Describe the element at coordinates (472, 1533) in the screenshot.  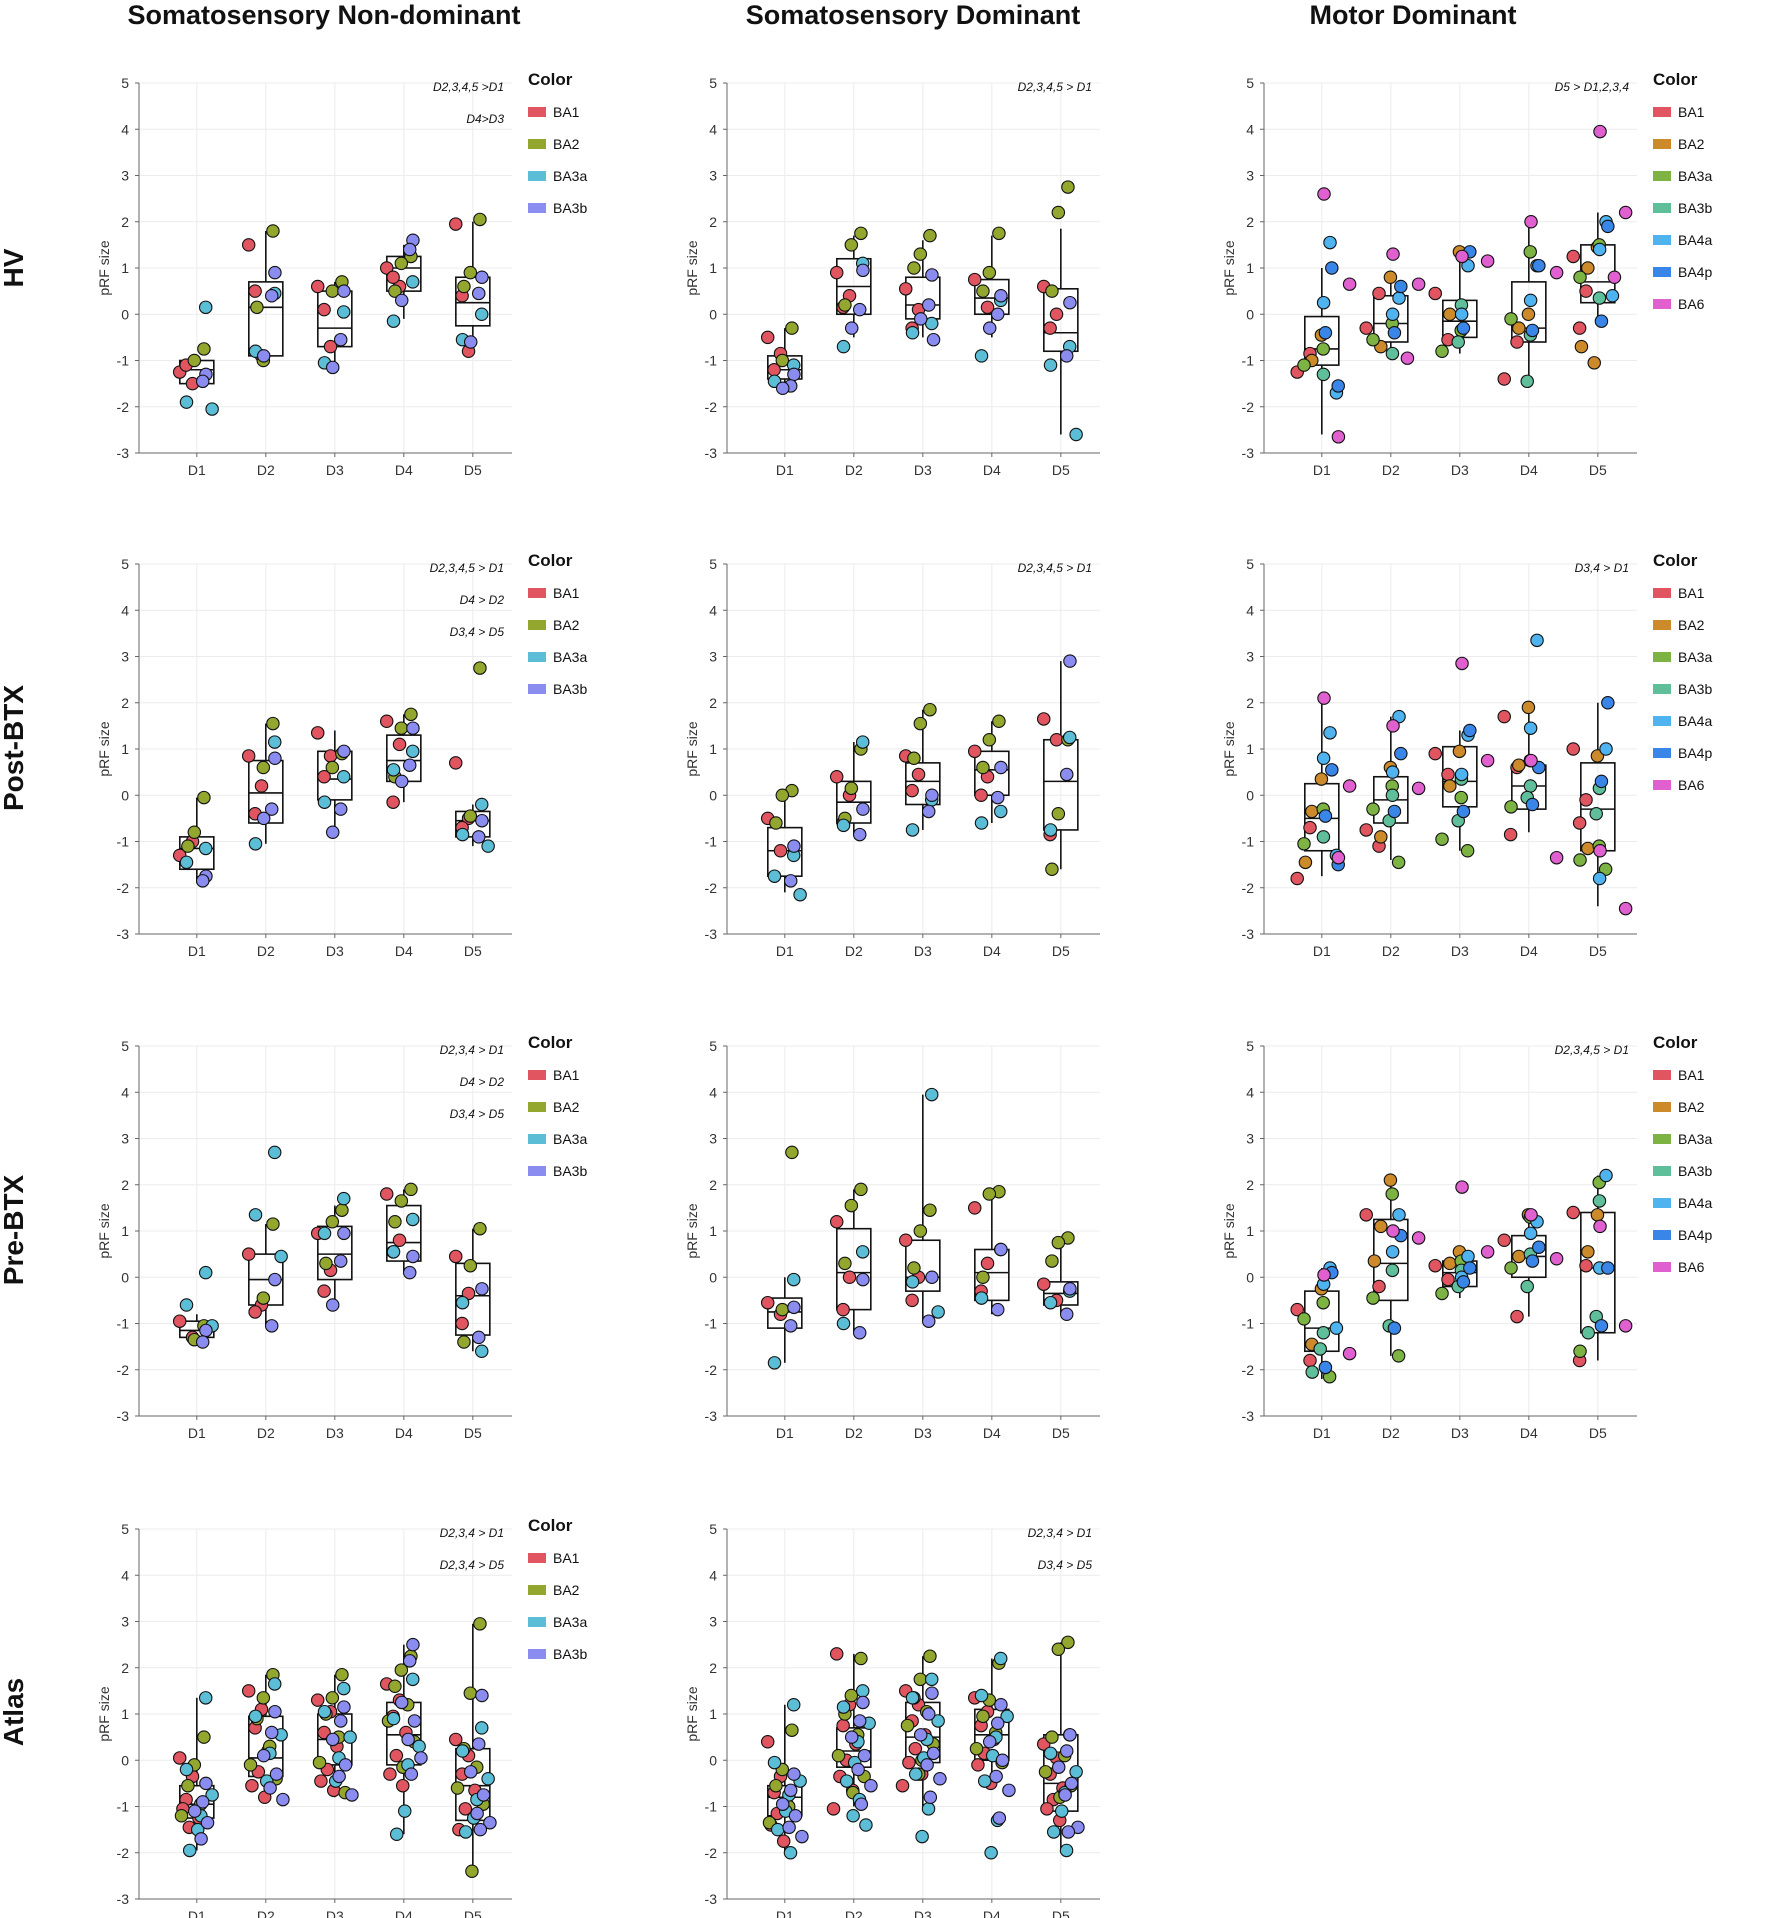
I see `annotation: D2,3,4 > D1` at that location.